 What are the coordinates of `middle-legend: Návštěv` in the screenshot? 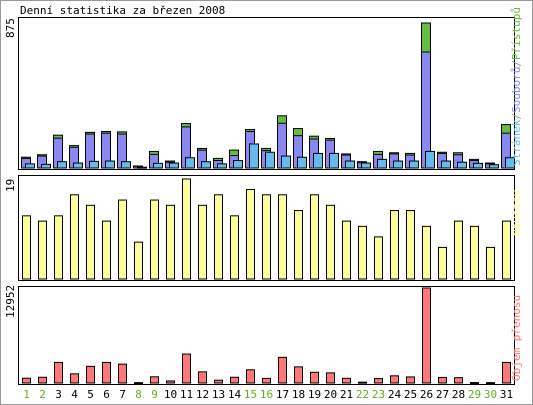 It's located at (516, 212).